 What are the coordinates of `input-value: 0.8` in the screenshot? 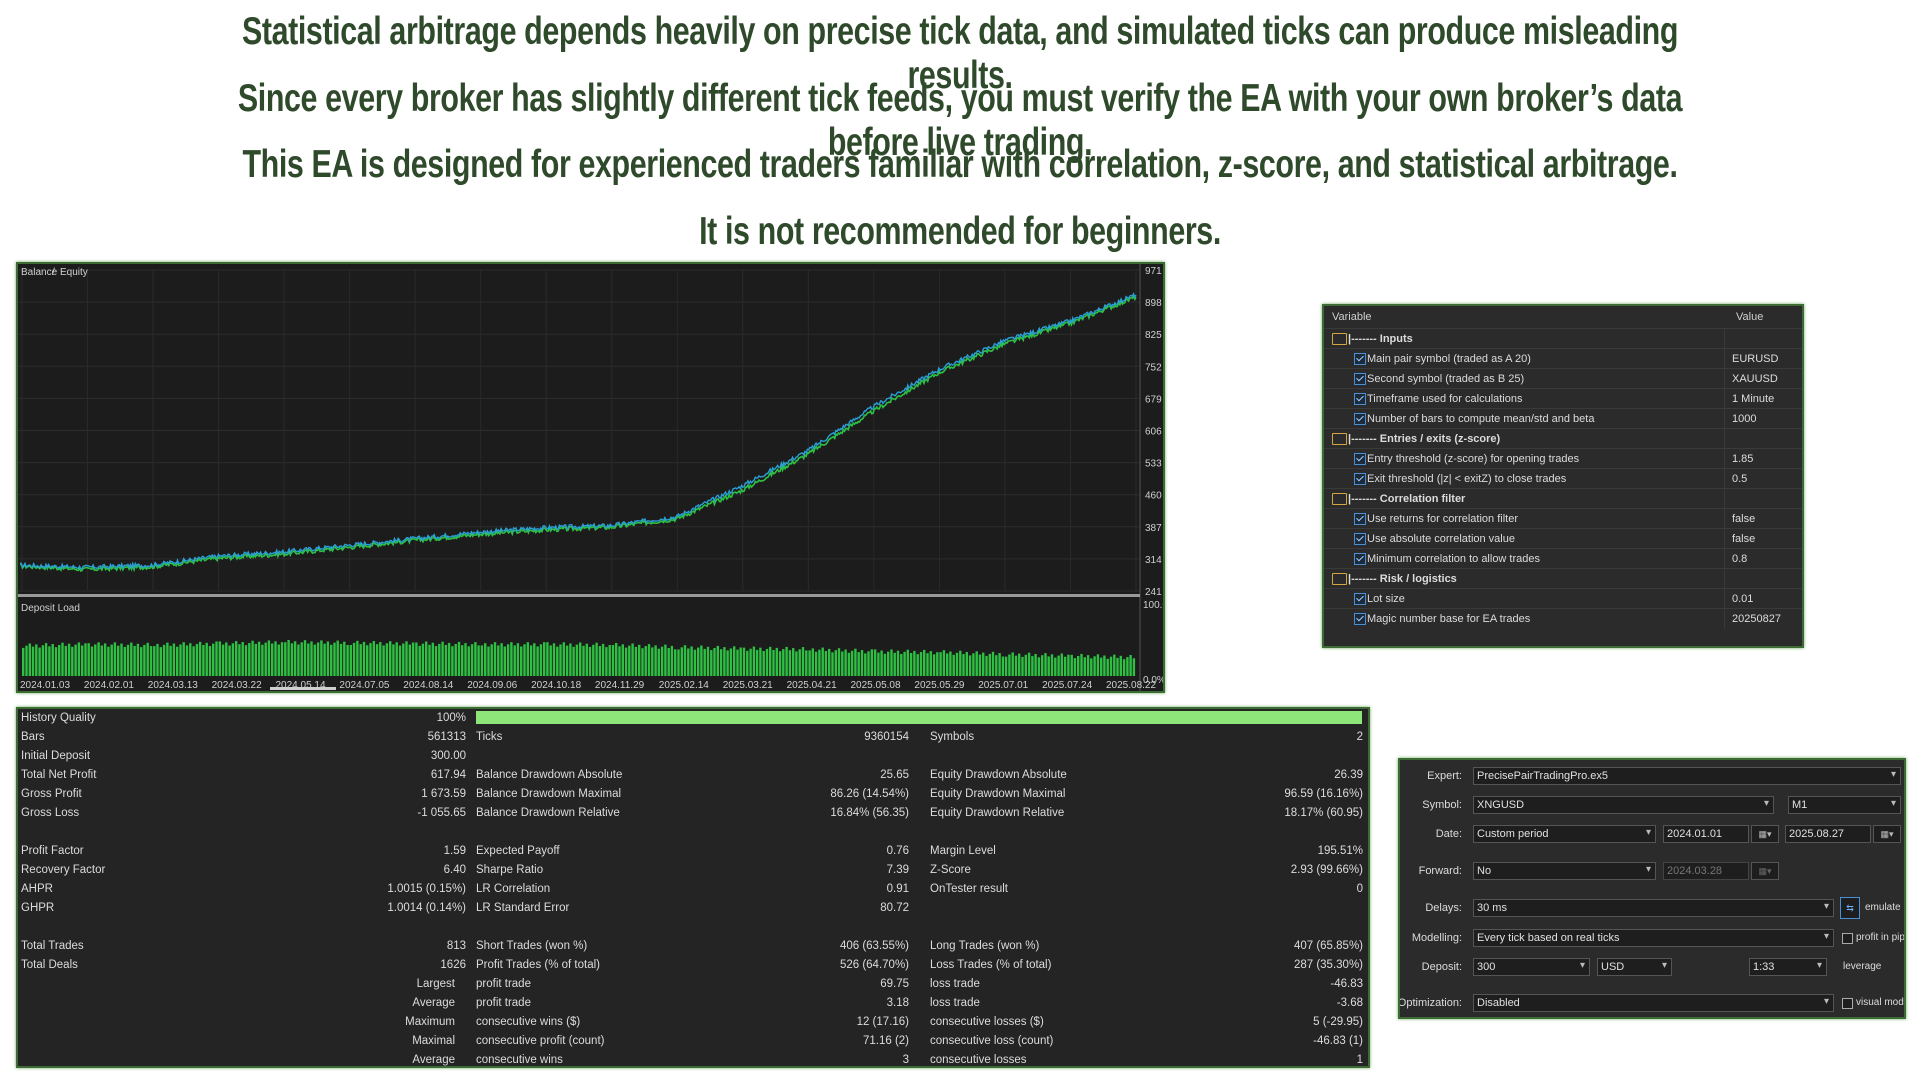 It's located at (1740, 559).